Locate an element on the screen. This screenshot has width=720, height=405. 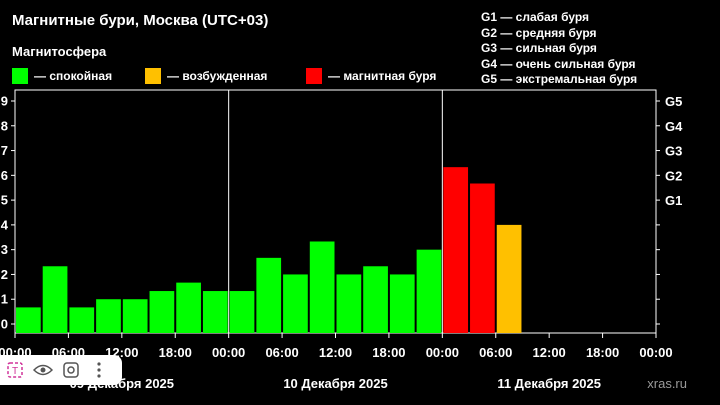
y-tick-label: 2 is located at coordinates (4, 274).